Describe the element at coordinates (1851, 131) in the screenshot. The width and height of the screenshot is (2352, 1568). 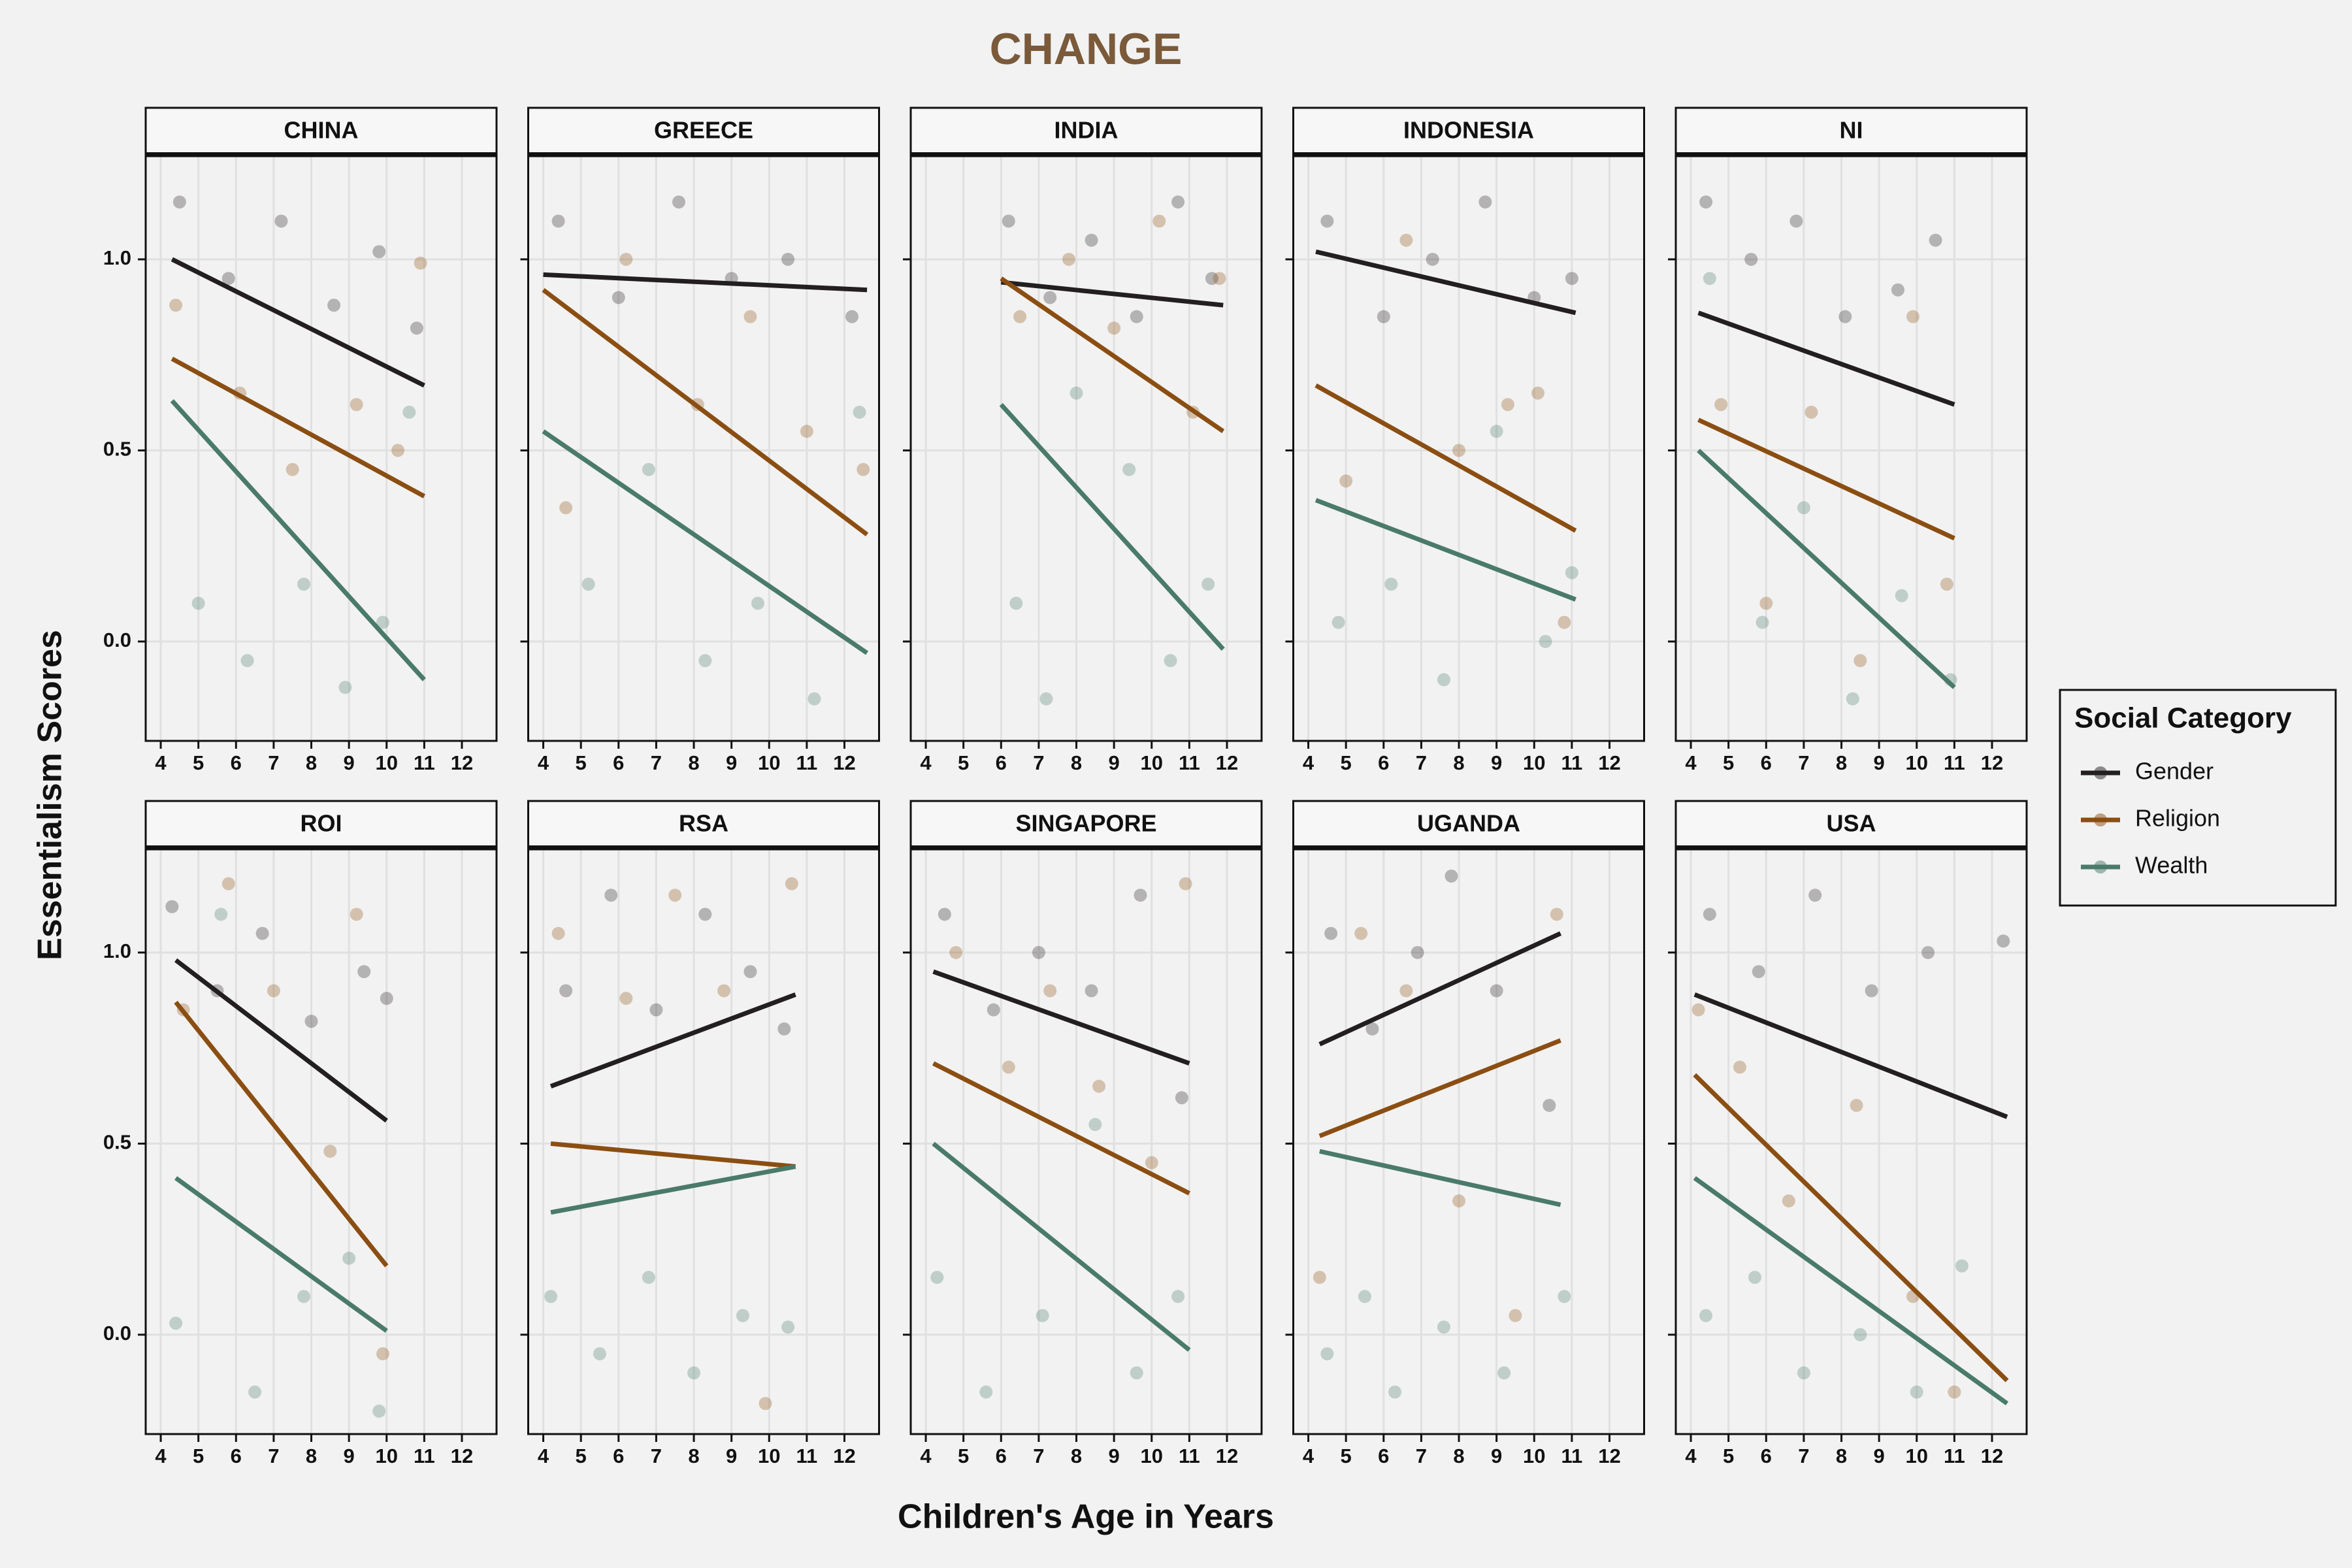
I see `strip` at that location.